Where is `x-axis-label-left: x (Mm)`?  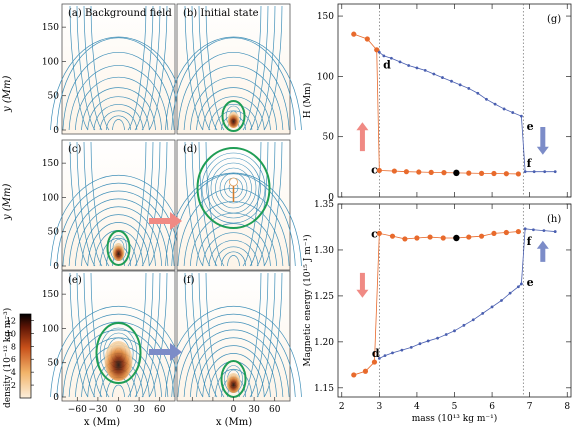
x-axis-label-left: x (Mm) is located at coordinates (102, 422).